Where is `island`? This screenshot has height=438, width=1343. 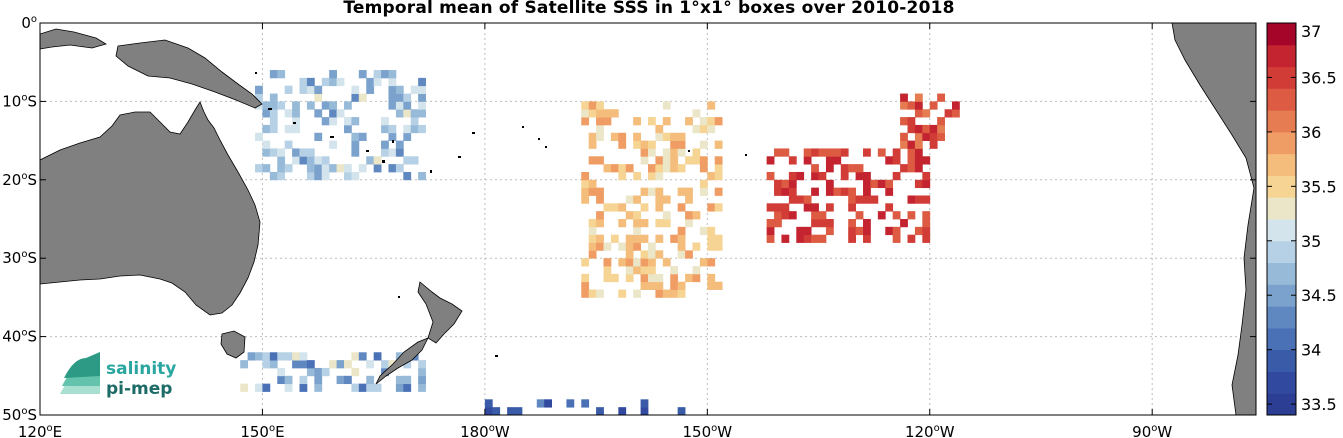 island is located at coordinates (270, 109).